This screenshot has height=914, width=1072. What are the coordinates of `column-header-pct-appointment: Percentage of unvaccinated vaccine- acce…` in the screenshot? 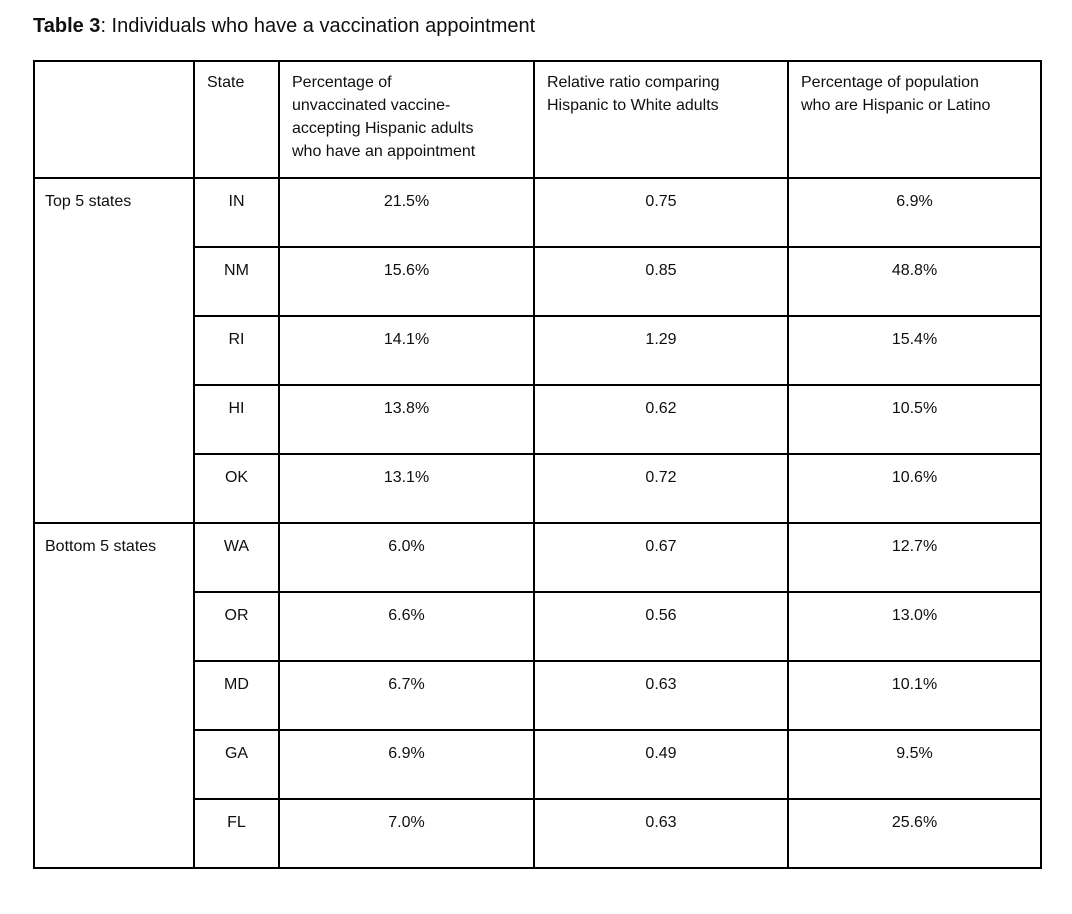 It's located at (406, 119).